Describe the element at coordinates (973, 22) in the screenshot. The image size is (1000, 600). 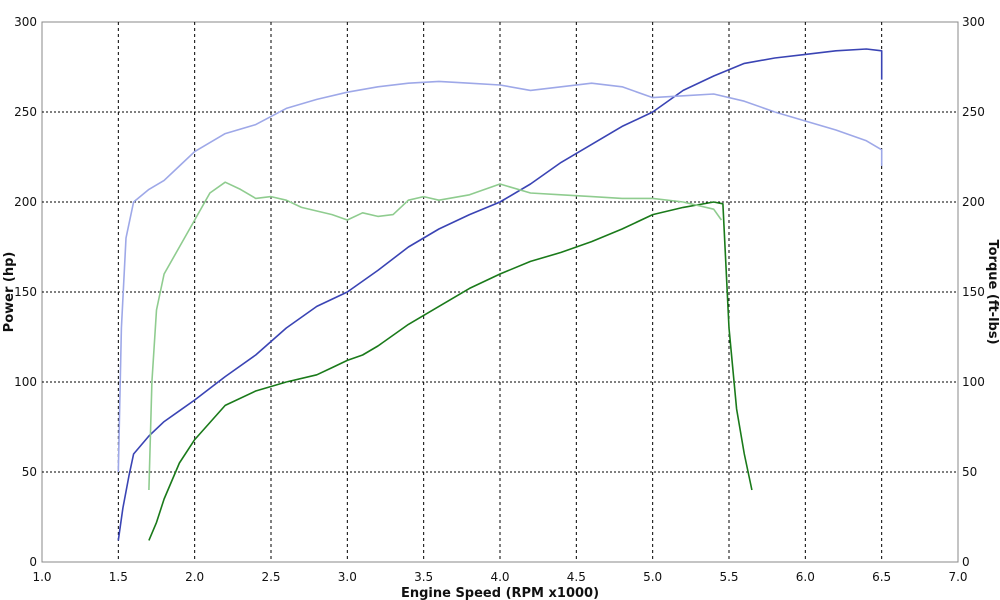
I see `y2-tick-label: 300` at that location.